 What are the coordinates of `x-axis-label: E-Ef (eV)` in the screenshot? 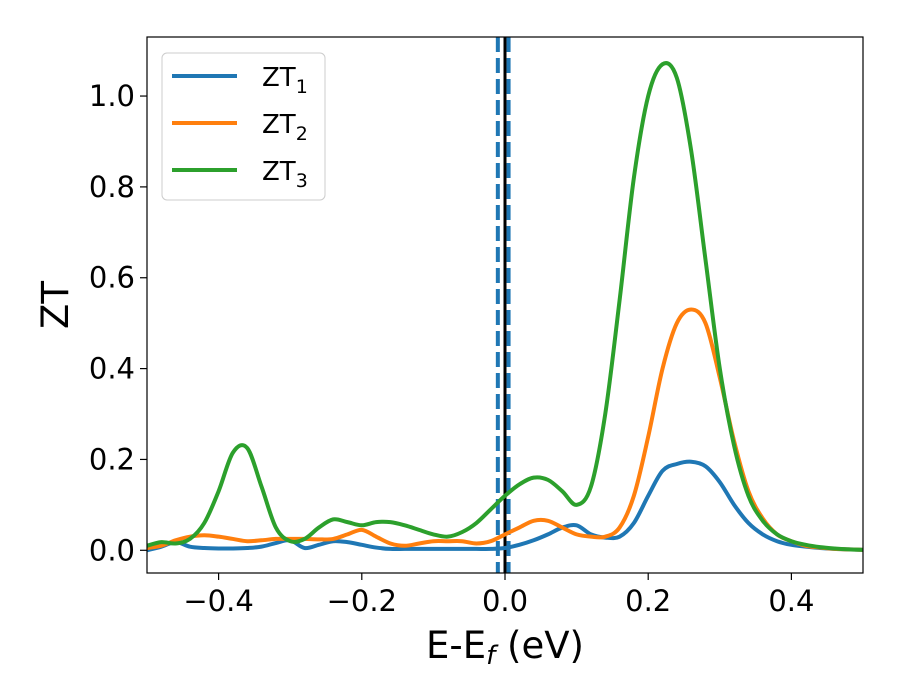 It's located at (505, 647).